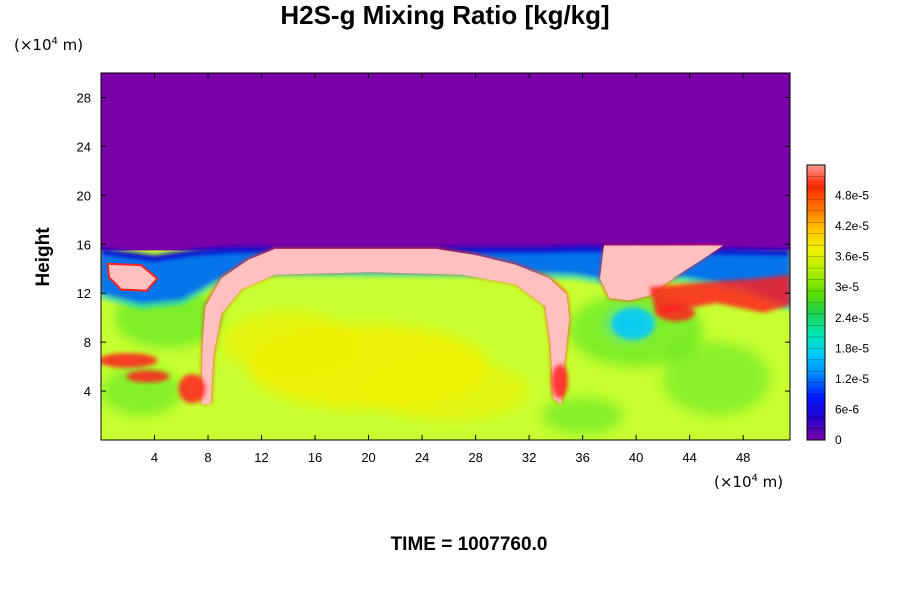 This screenshot has width=900, height=600. Describe the element at coordinates (132, 277) in the screenshot. I see `left-swirl` at that location.